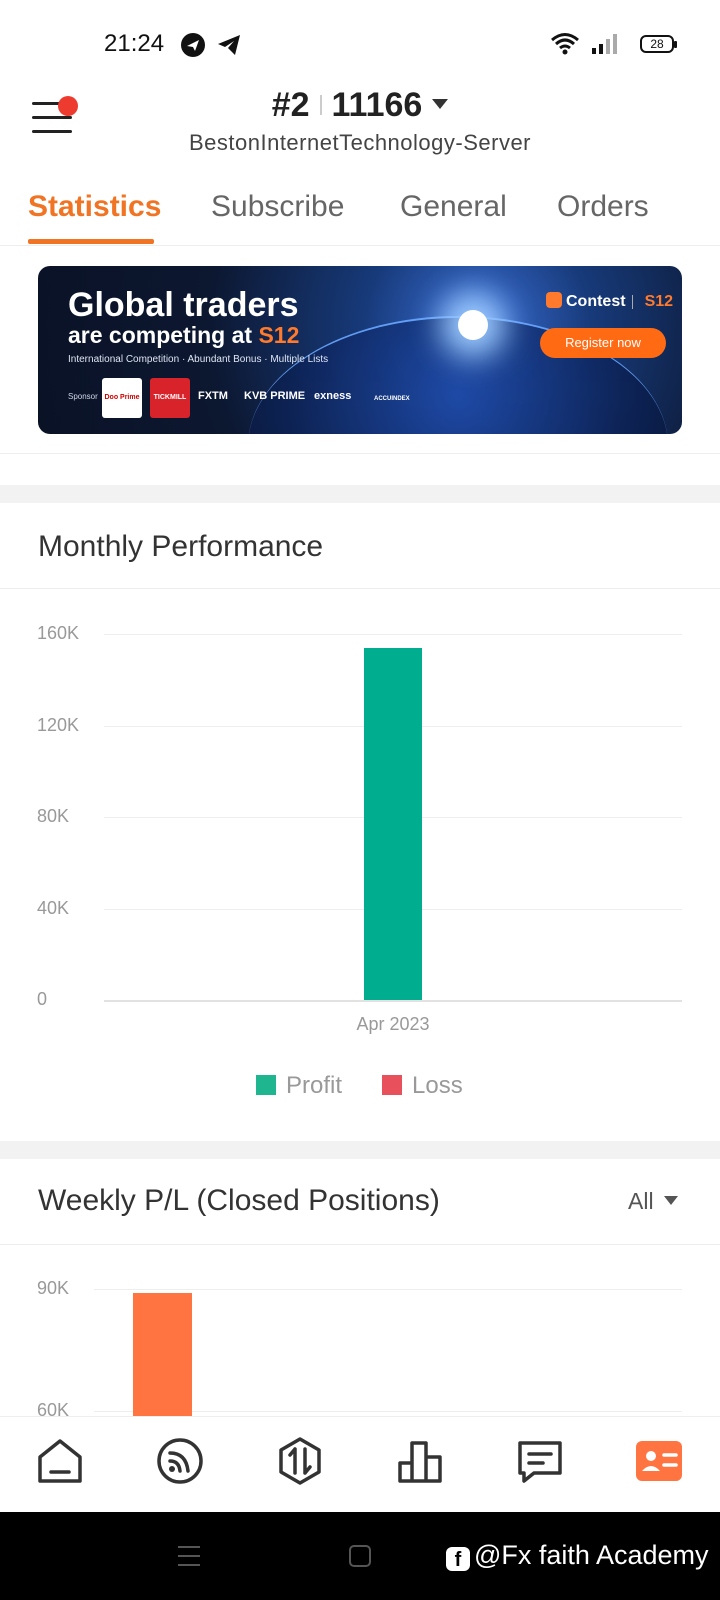 The width and height of the screenshot is (720, 1600). I want to click on tab-statistics: Statistics, so click(95, 206).